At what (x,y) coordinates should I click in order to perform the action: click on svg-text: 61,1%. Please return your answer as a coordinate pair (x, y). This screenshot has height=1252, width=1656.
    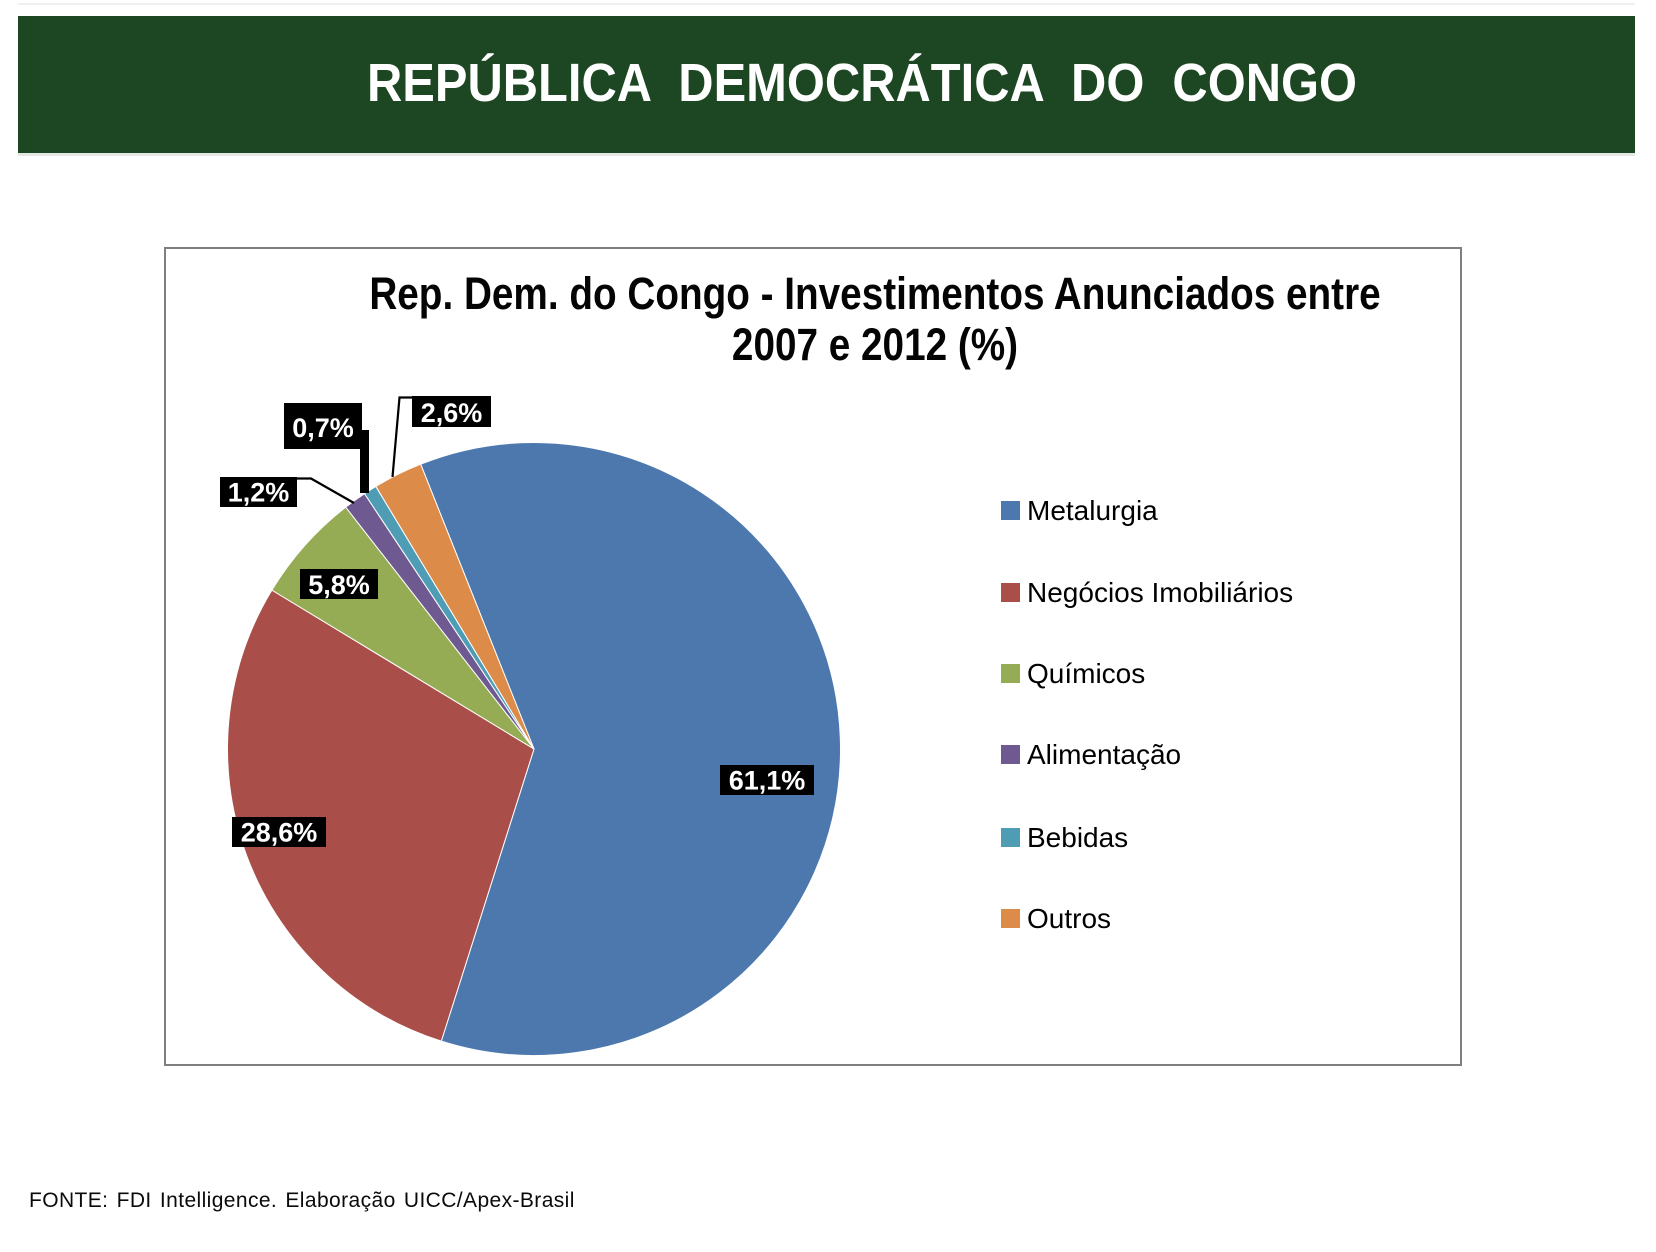
    Looking at the image, I should click on (767, 781).